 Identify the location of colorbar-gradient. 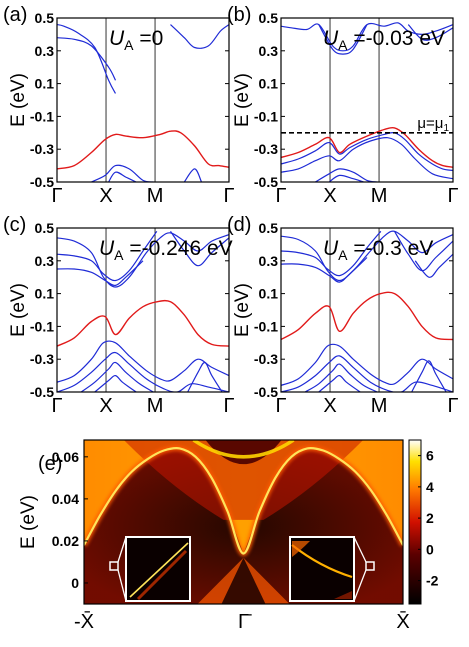
(415, 522).